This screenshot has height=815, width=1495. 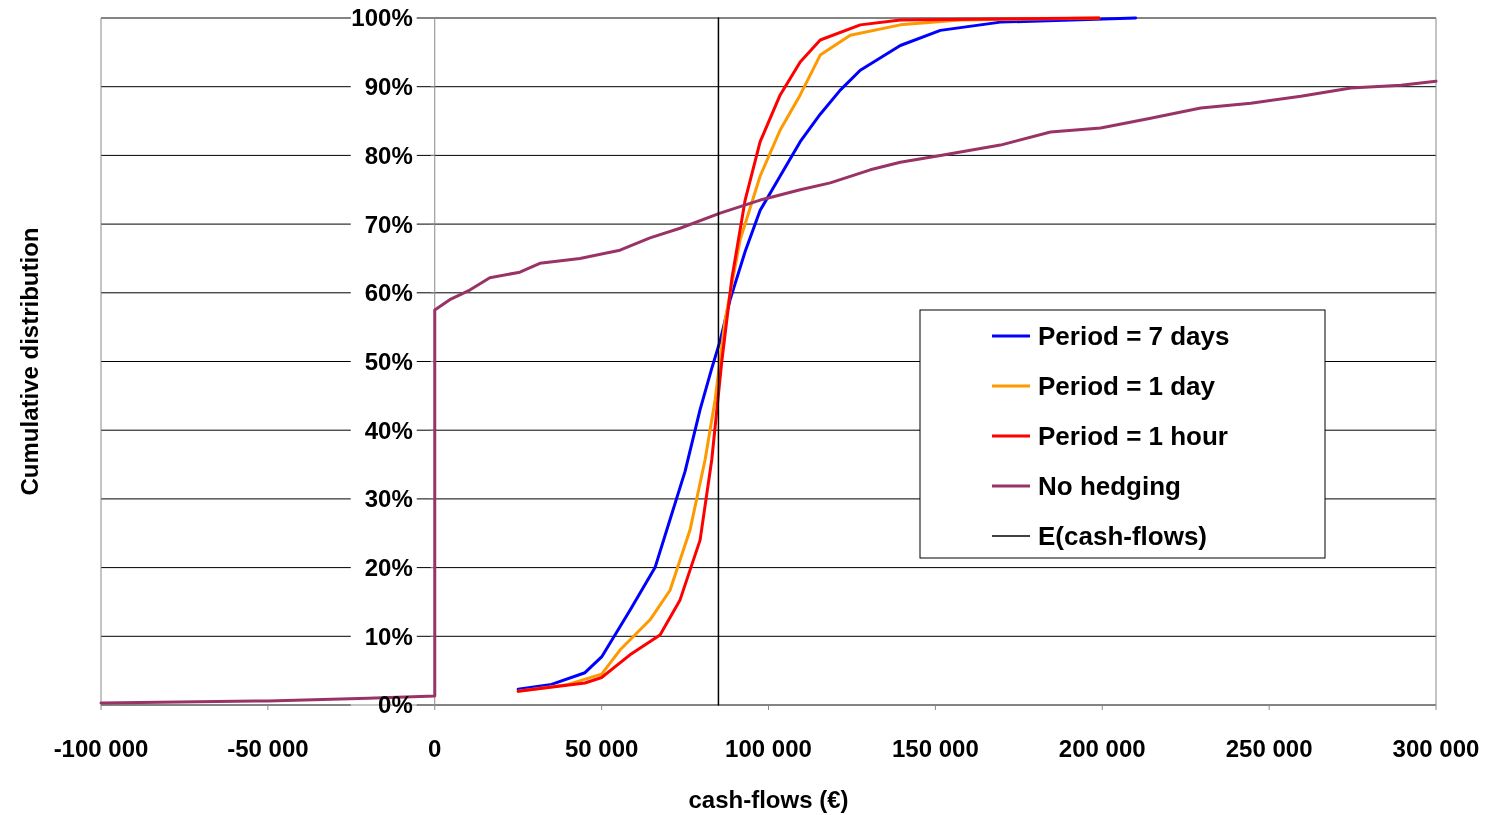 What do you see at coordinates (1134, 336) in the screenshot?
I see `legend-label: Period = 7 days` at bounding box center [1134, 336].